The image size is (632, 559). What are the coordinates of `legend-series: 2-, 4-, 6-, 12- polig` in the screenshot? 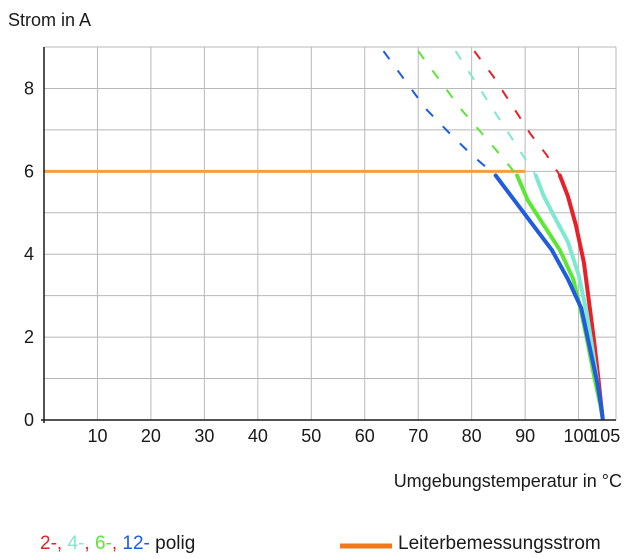 It's located at (117, 543).